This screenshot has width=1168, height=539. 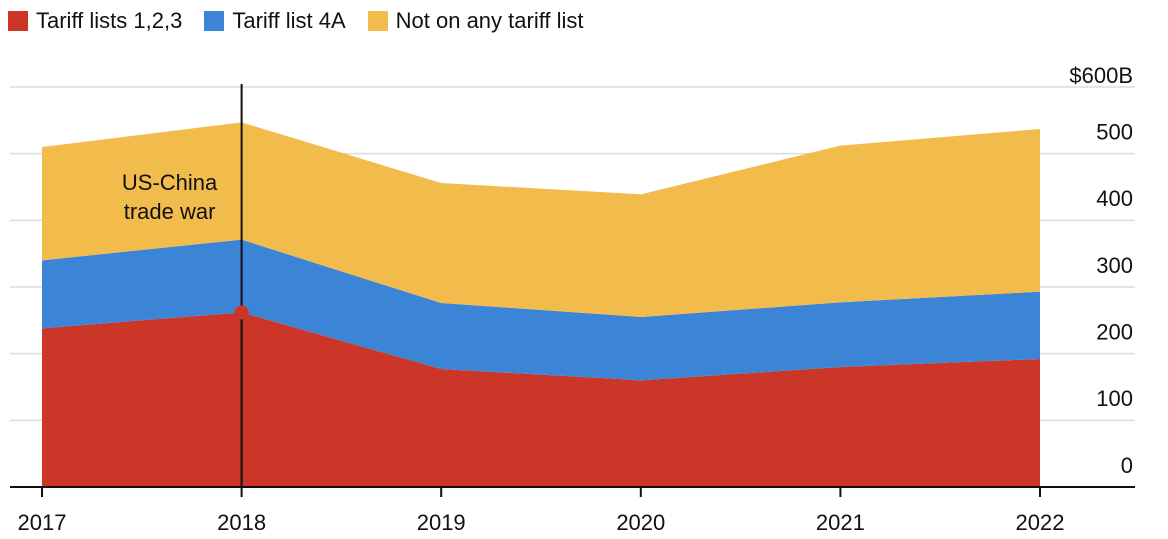 What do you see at coordinates (289, 20) in the screenshot?
I see `legend-label-tariff-list-4a: Tariff list 4A` at bounding box center [289, 20].